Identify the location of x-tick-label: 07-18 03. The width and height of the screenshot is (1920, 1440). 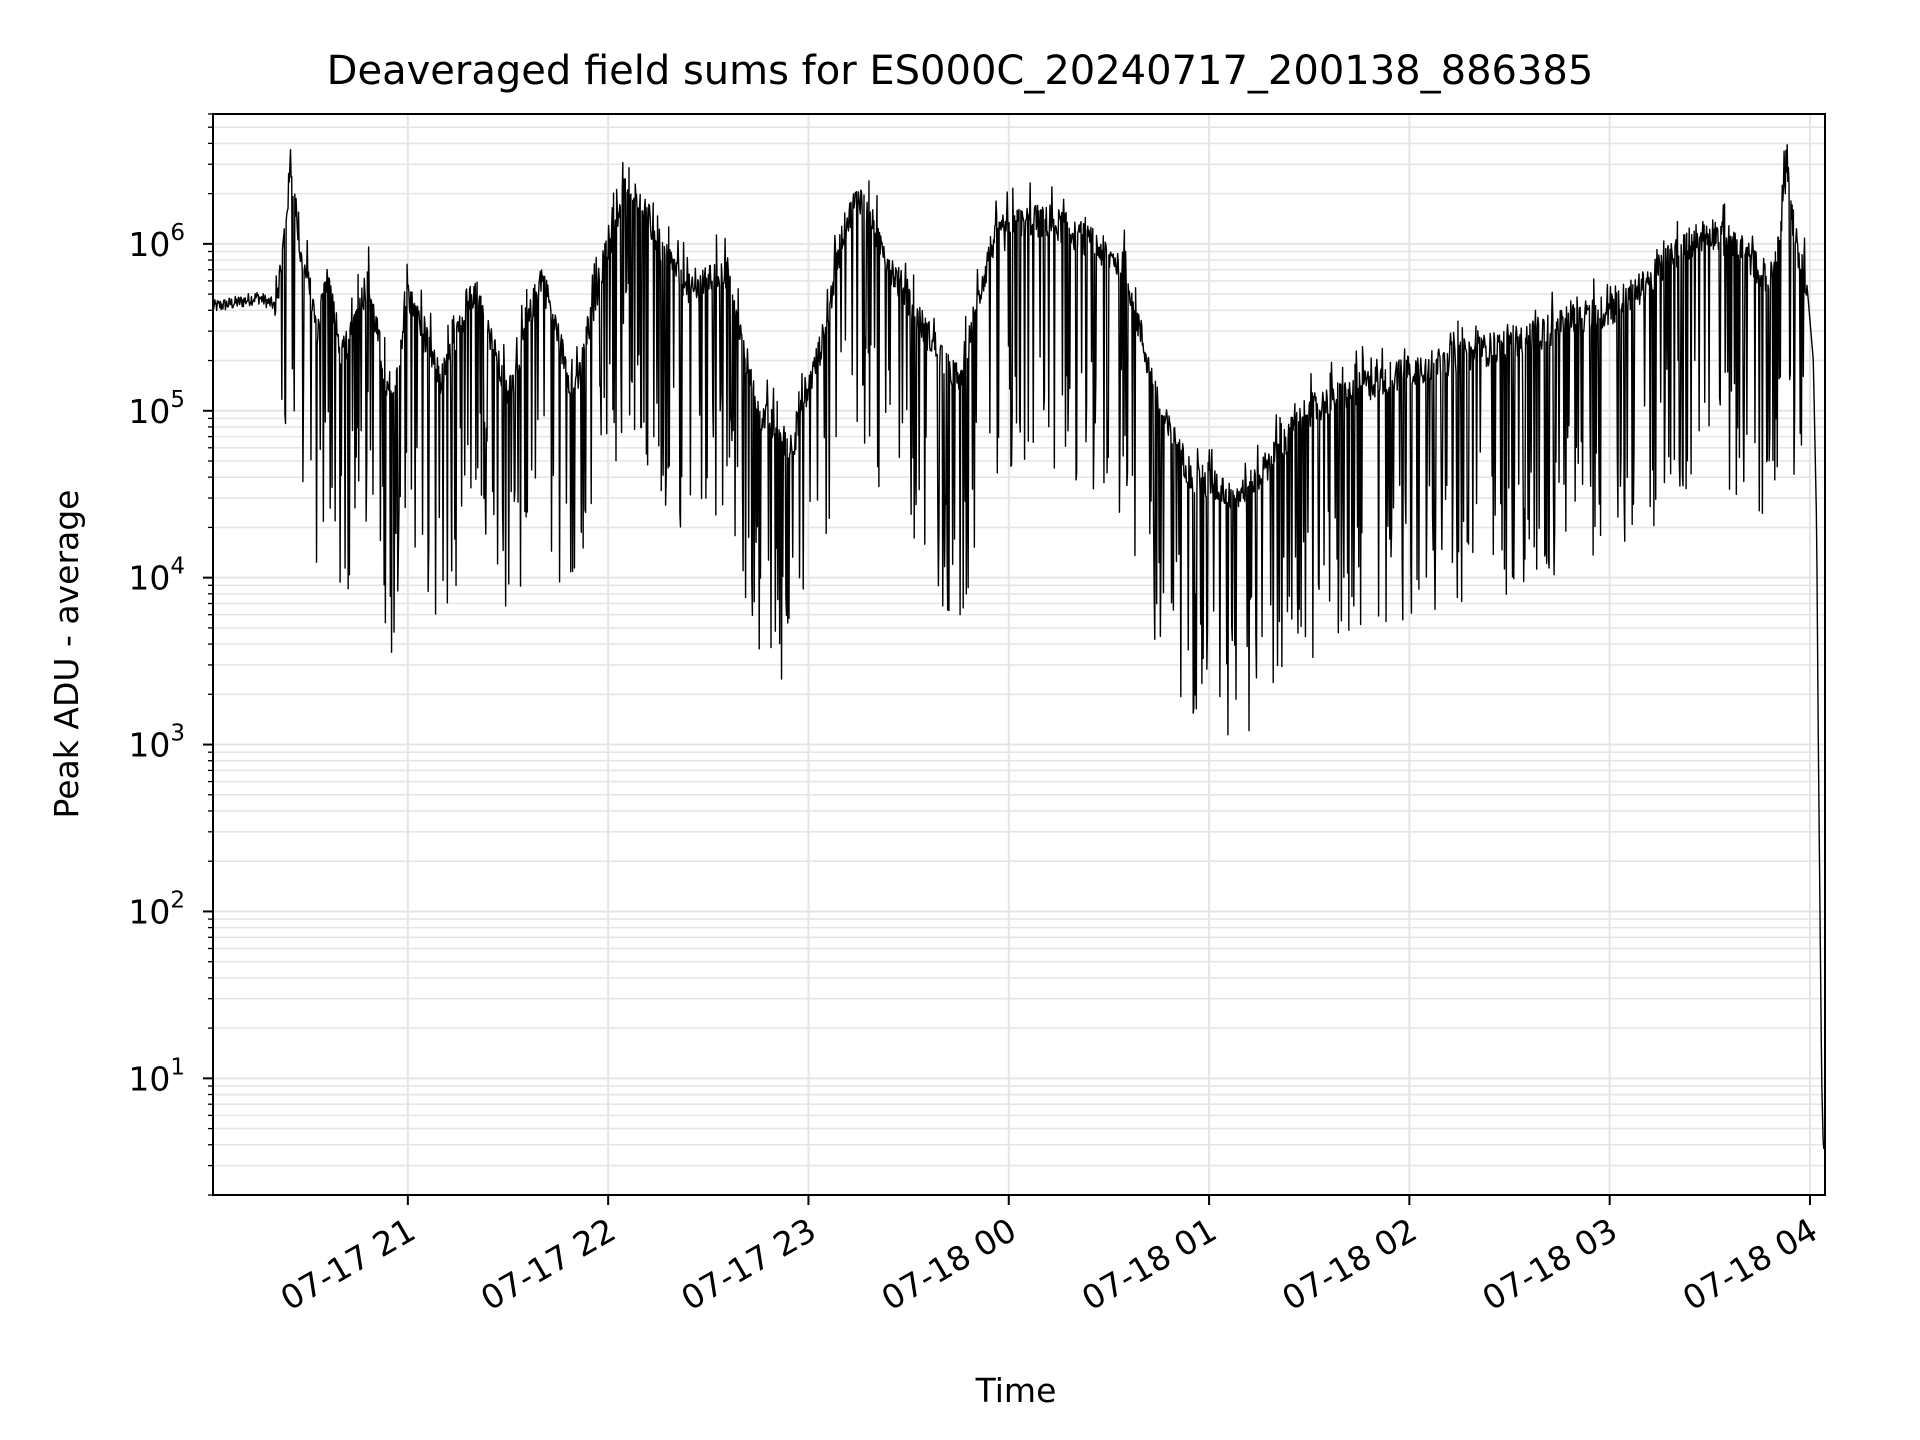
(1550, 1264).